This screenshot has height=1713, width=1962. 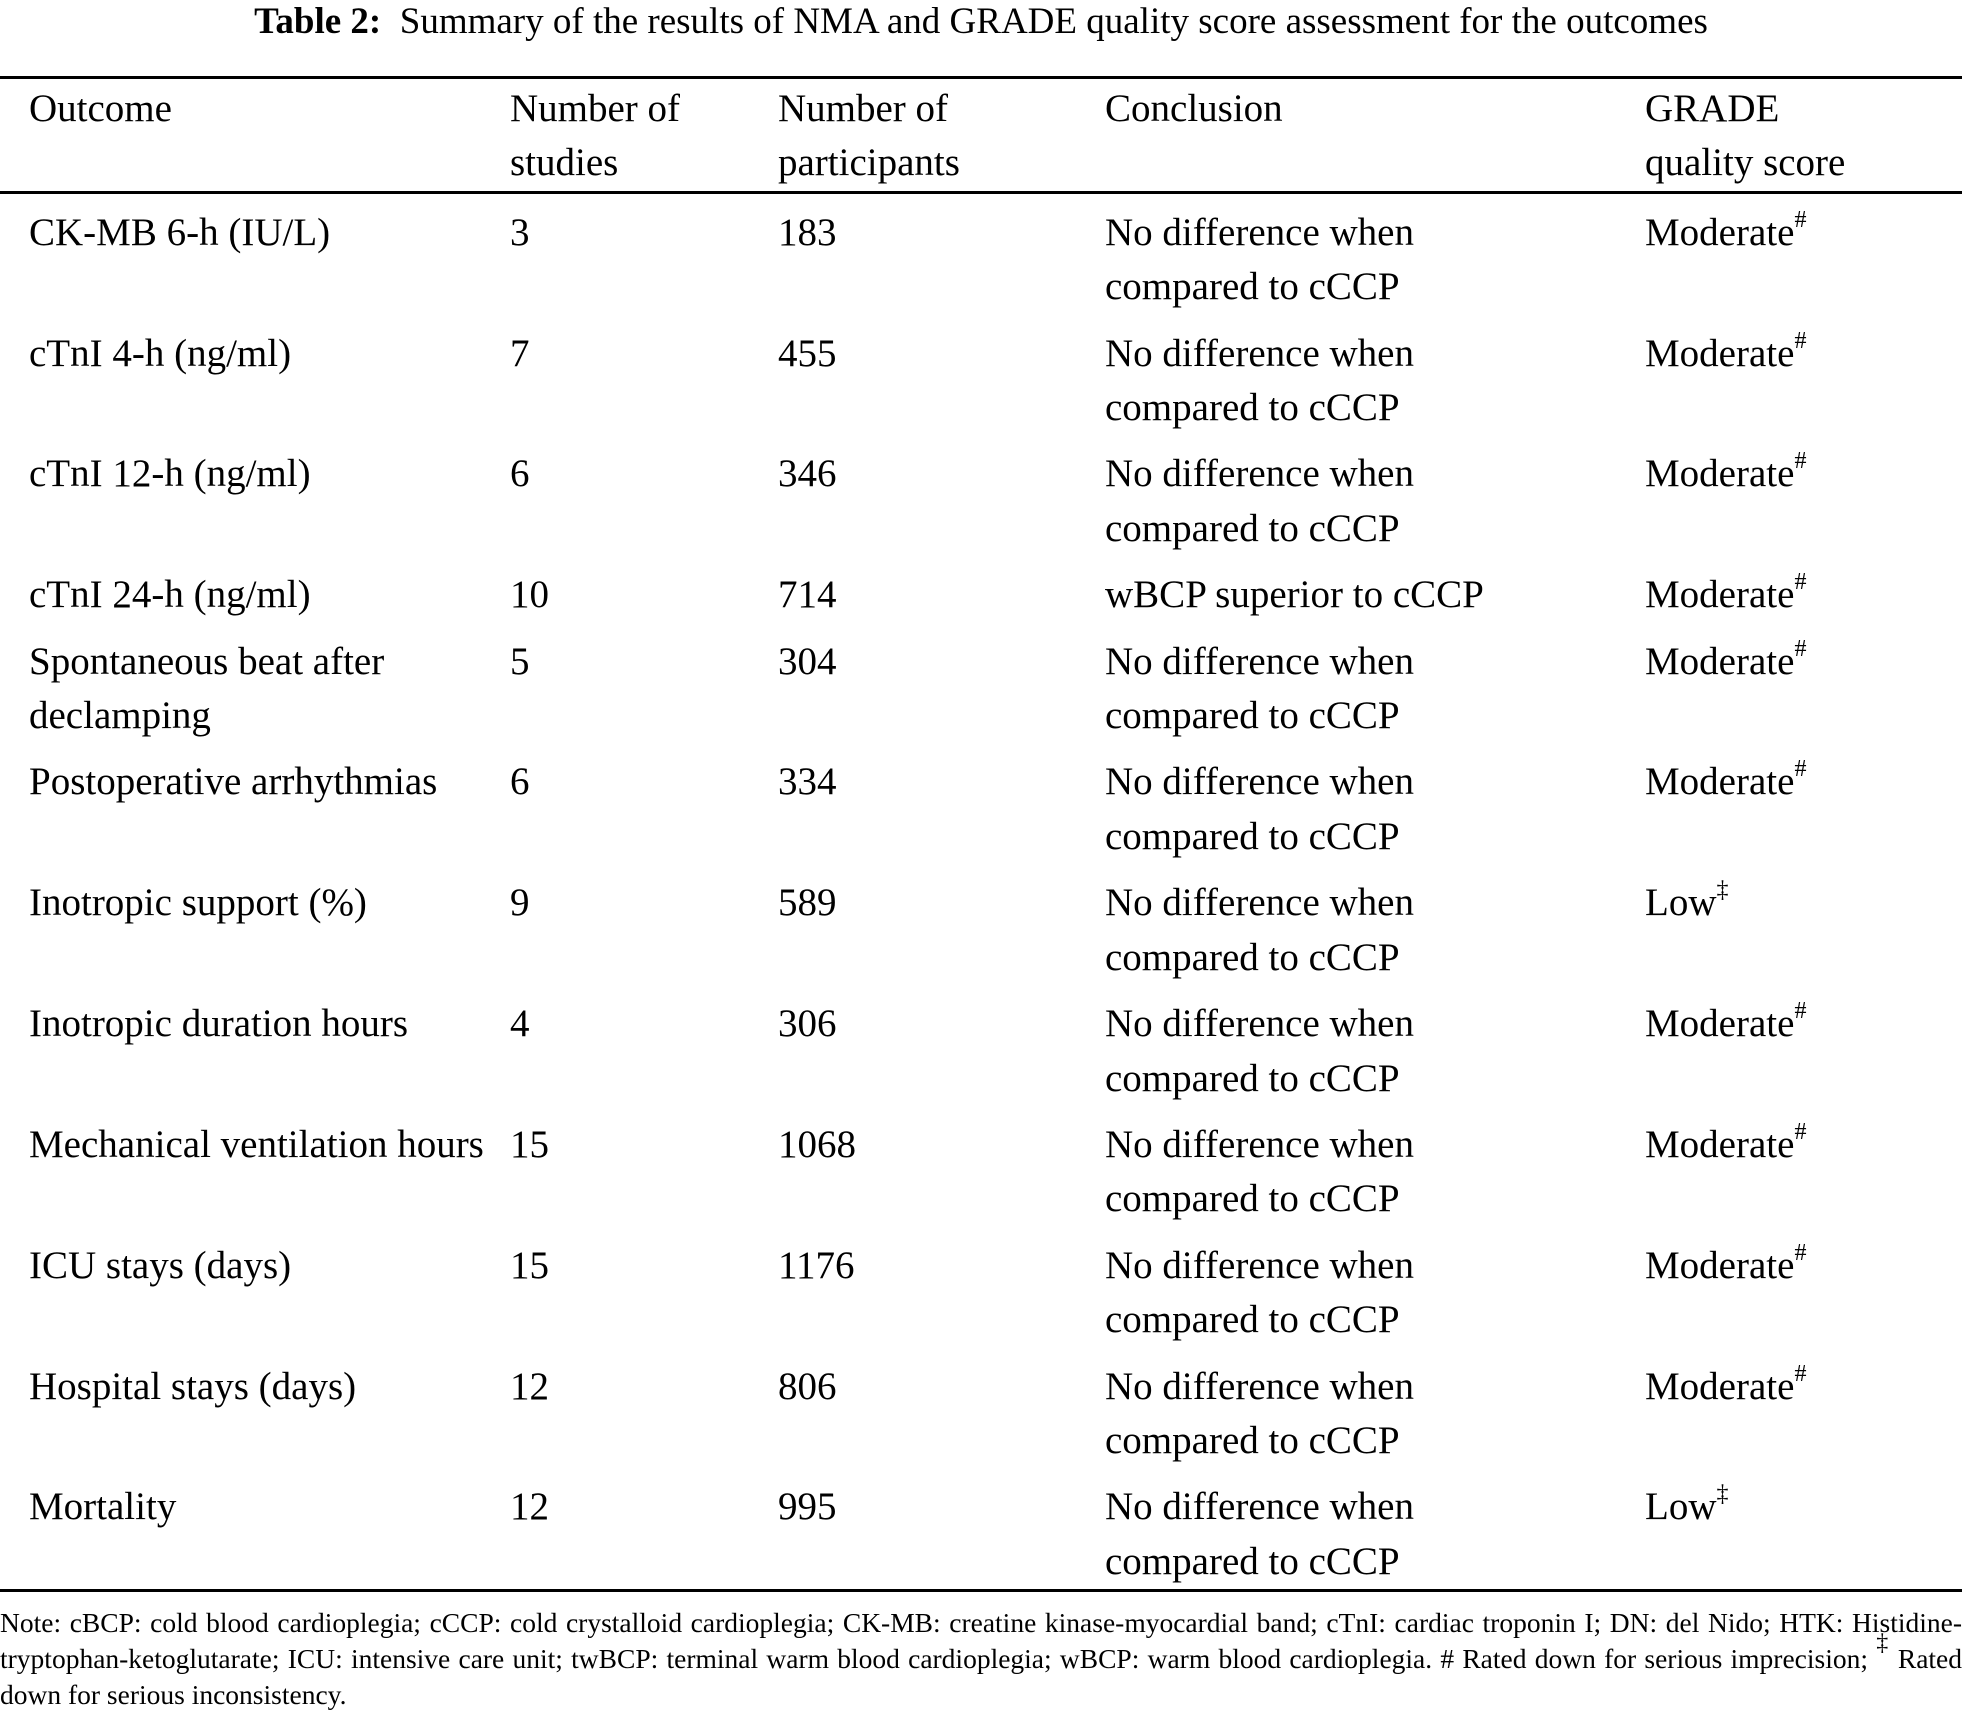 What do you see at coordinates (520, 782) in the screenshot?
I see `studies-text: 6` at bounding box center [520, 782].